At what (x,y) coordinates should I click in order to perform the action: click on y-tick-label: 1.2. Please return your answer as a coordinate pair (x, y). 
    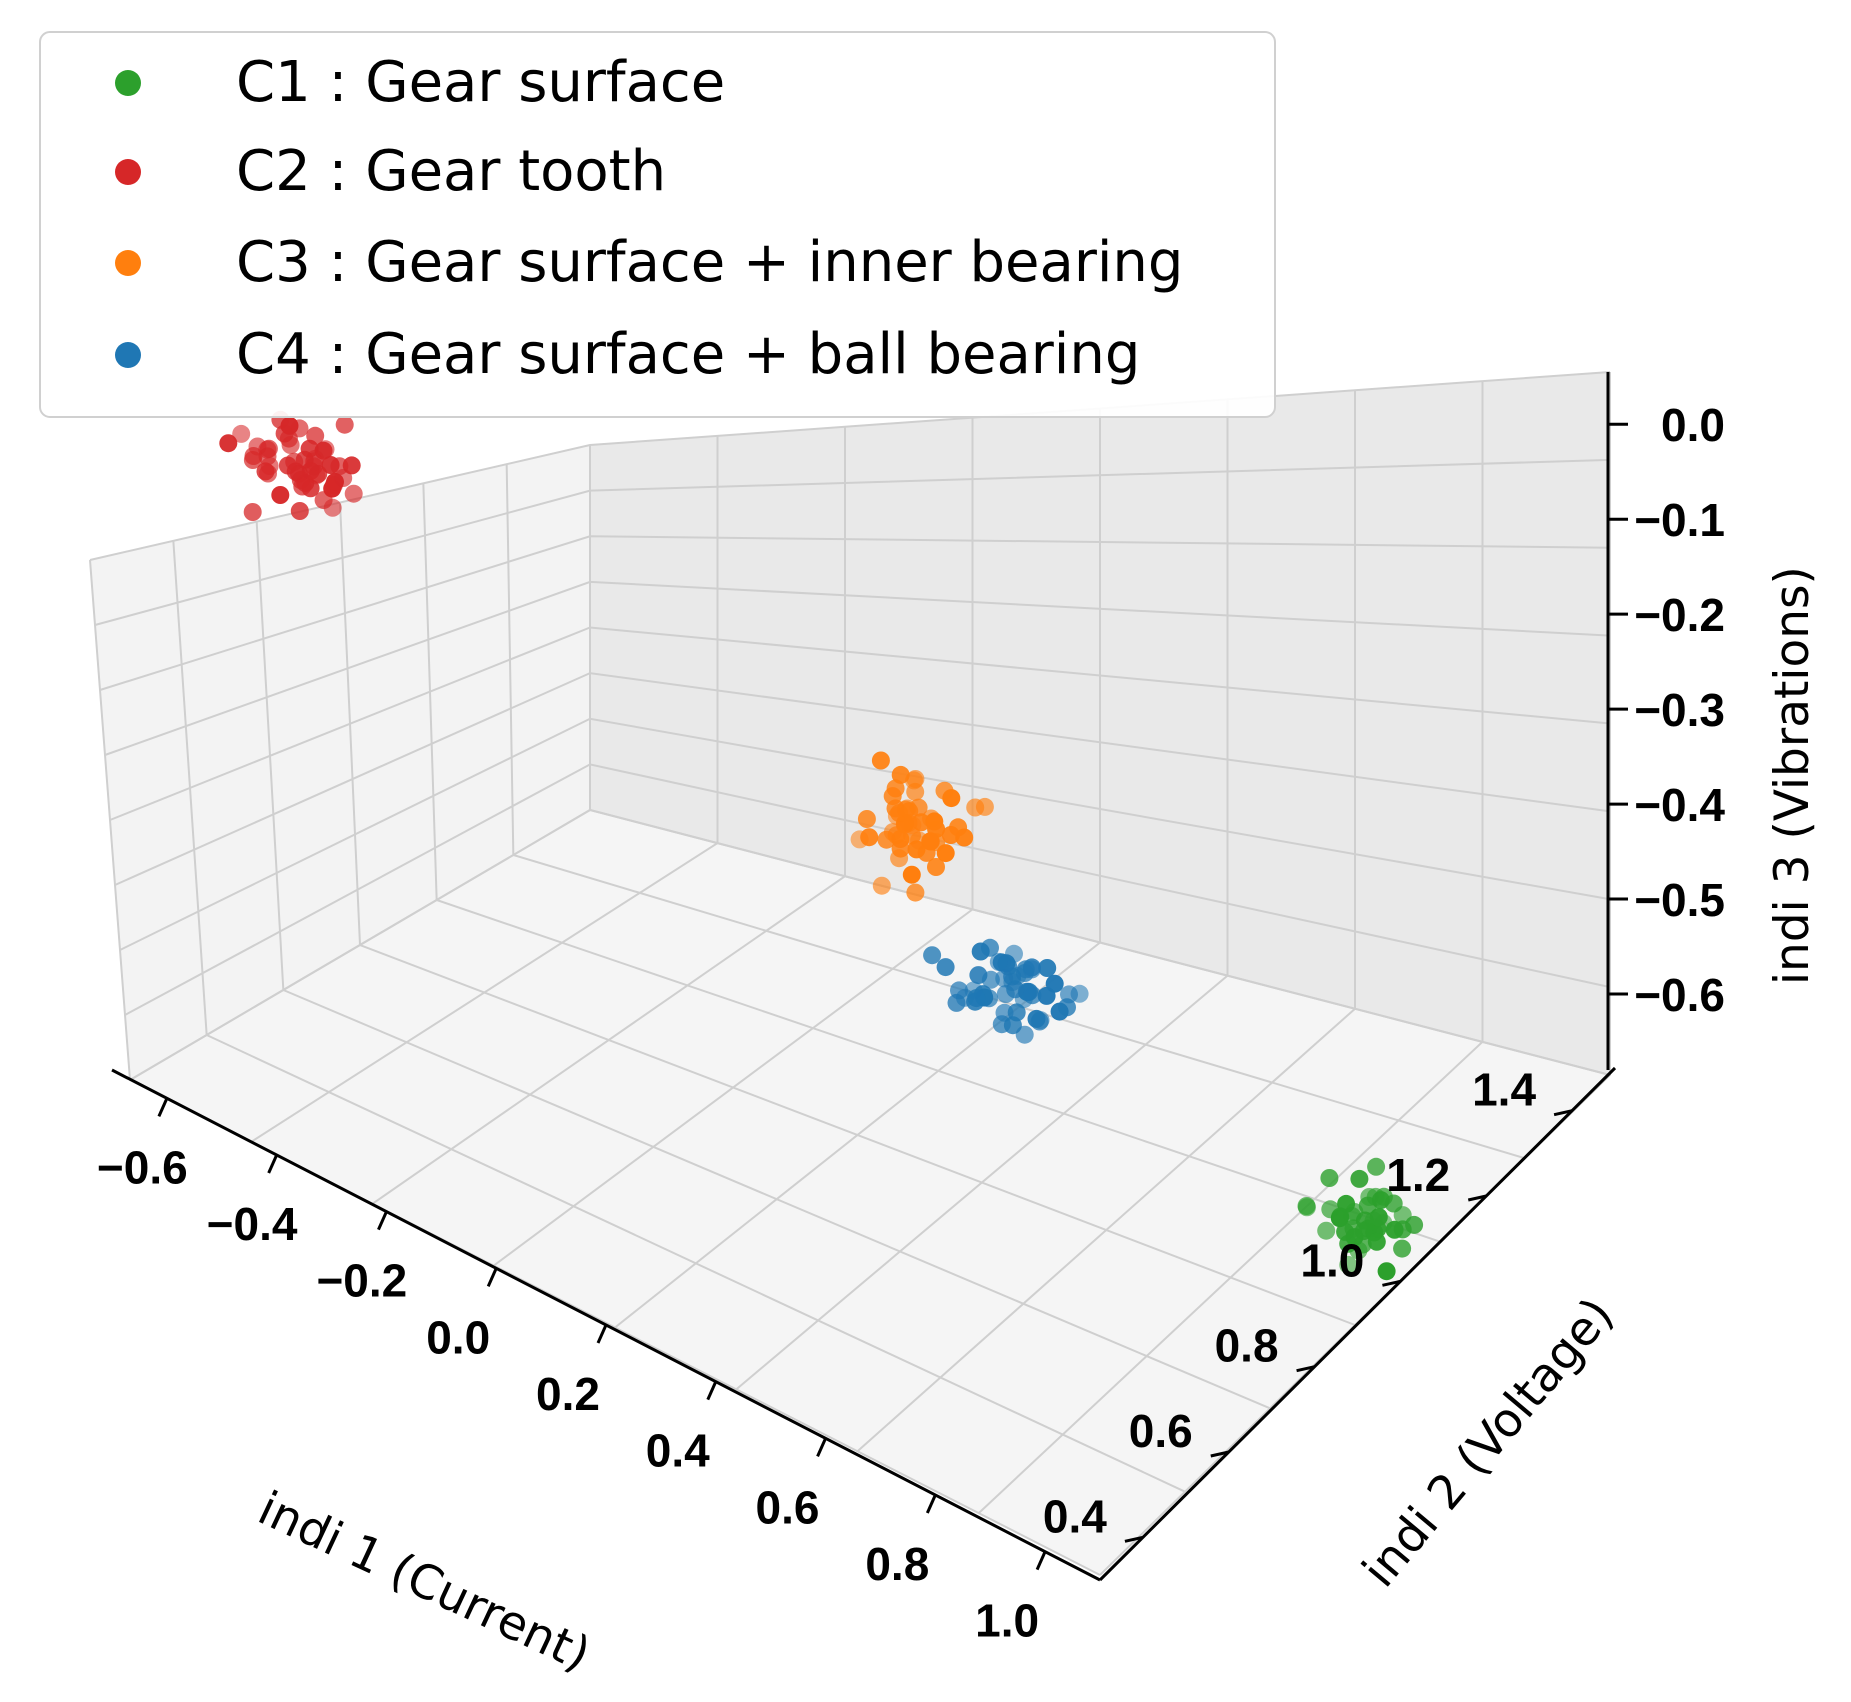
    Looking at the image, I should click on (1418, 1175).